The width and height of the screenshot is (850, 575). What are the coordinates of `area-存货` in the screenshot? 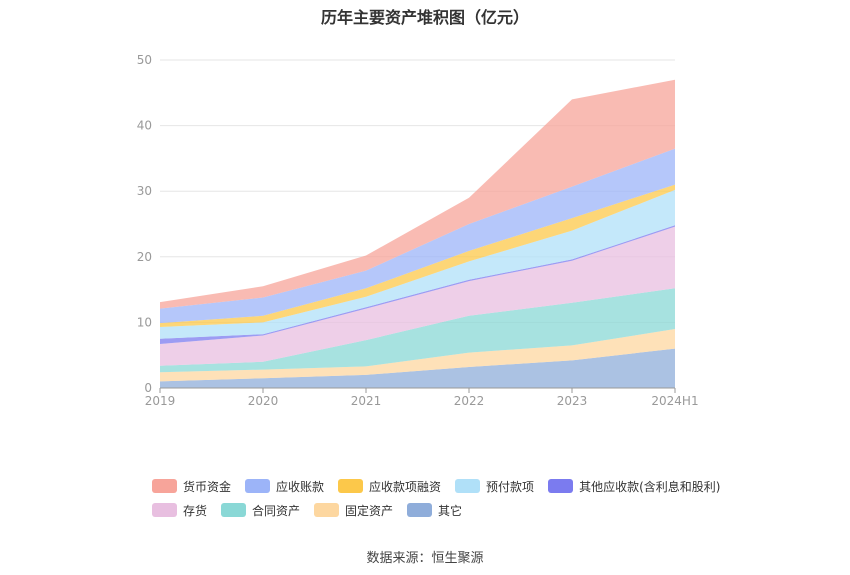 It's located at (417, 296).